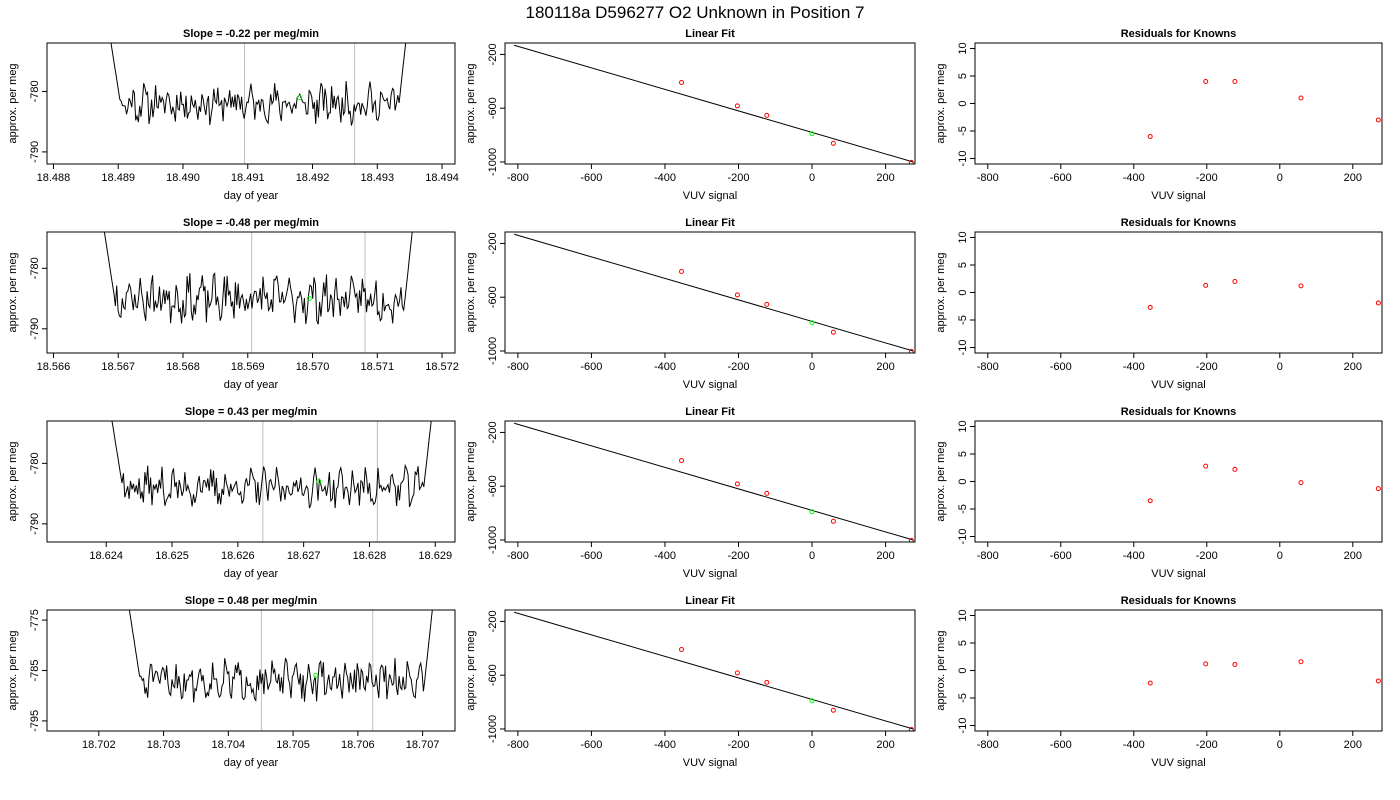 The image size is (1400, 800). Describe the element at coordinates (164, 745) in the screenshot. I see `x-tick-label: 18.703` at that location.